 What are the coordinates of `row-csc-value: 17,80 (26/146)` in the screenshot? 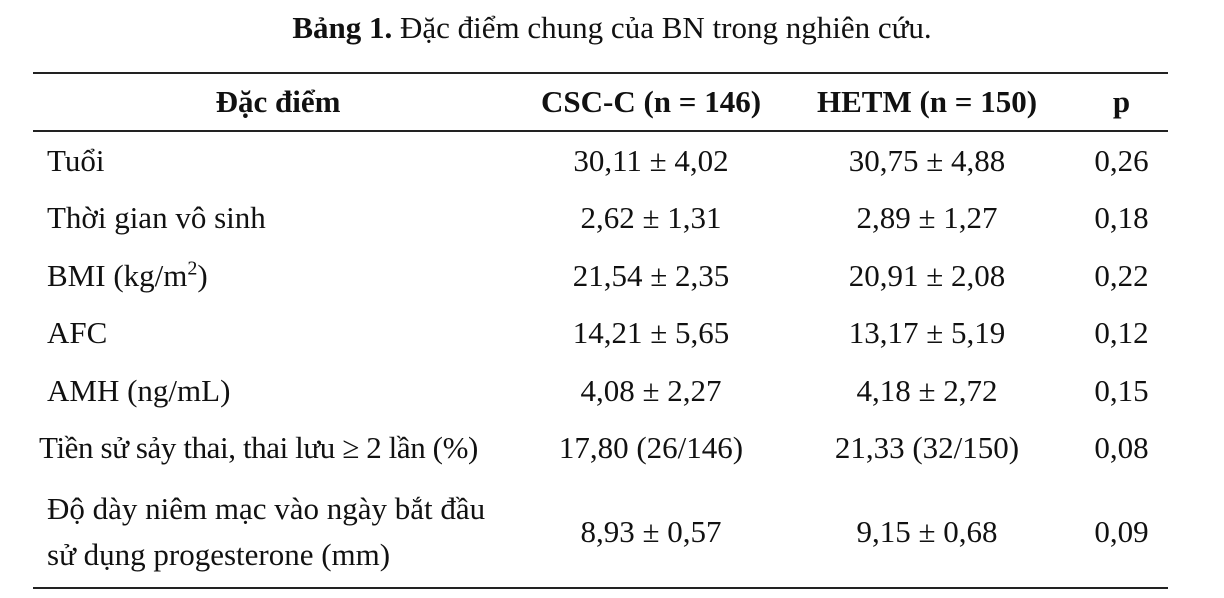 It's located at (651, 448).